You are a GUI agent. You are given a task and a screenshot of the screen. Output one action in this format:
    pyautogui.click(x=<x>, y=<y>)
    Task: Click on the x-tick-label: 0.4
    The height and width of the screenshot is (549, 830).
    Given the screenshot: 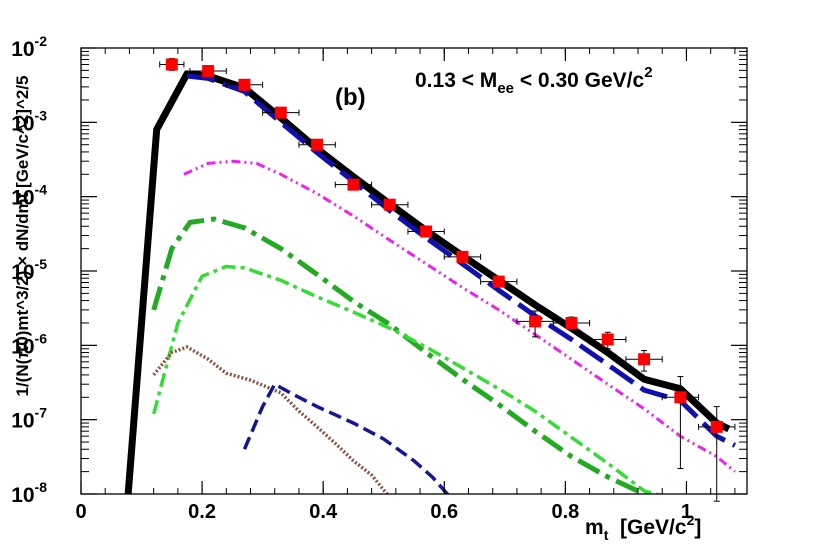 What is the action you would take?
    pyautogui.click(x=323, y=512)
    